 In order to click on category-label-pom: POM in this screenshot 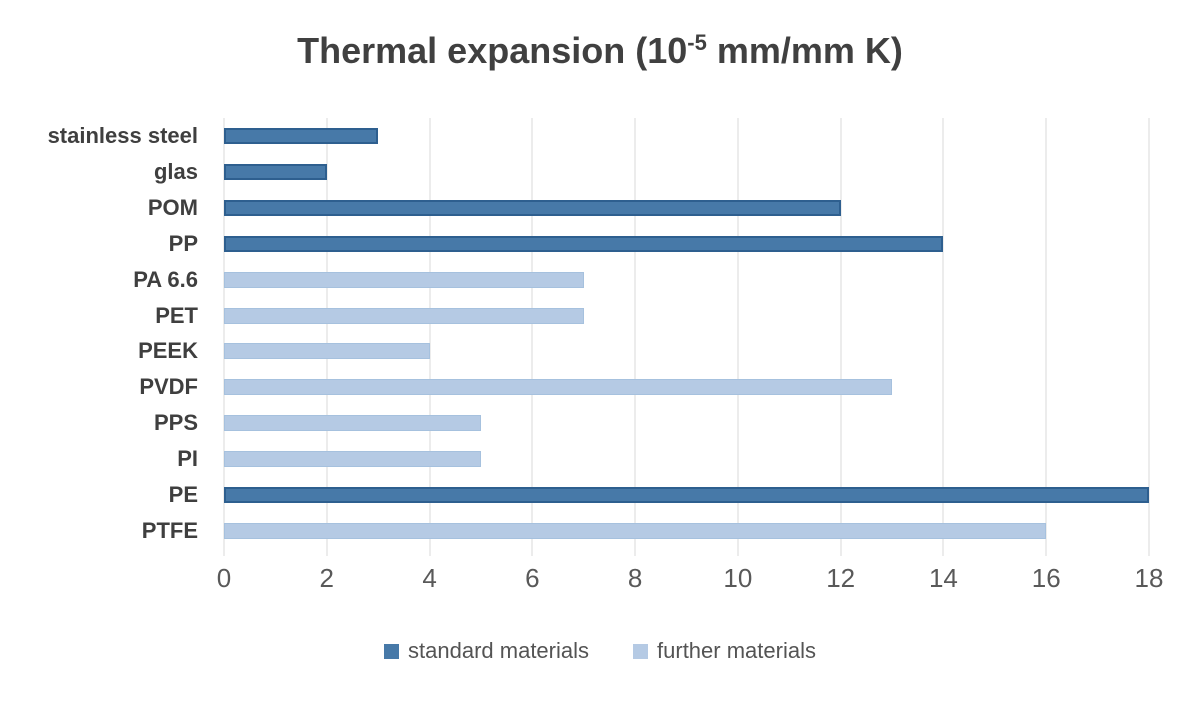, I will do `click(172, 207)`.